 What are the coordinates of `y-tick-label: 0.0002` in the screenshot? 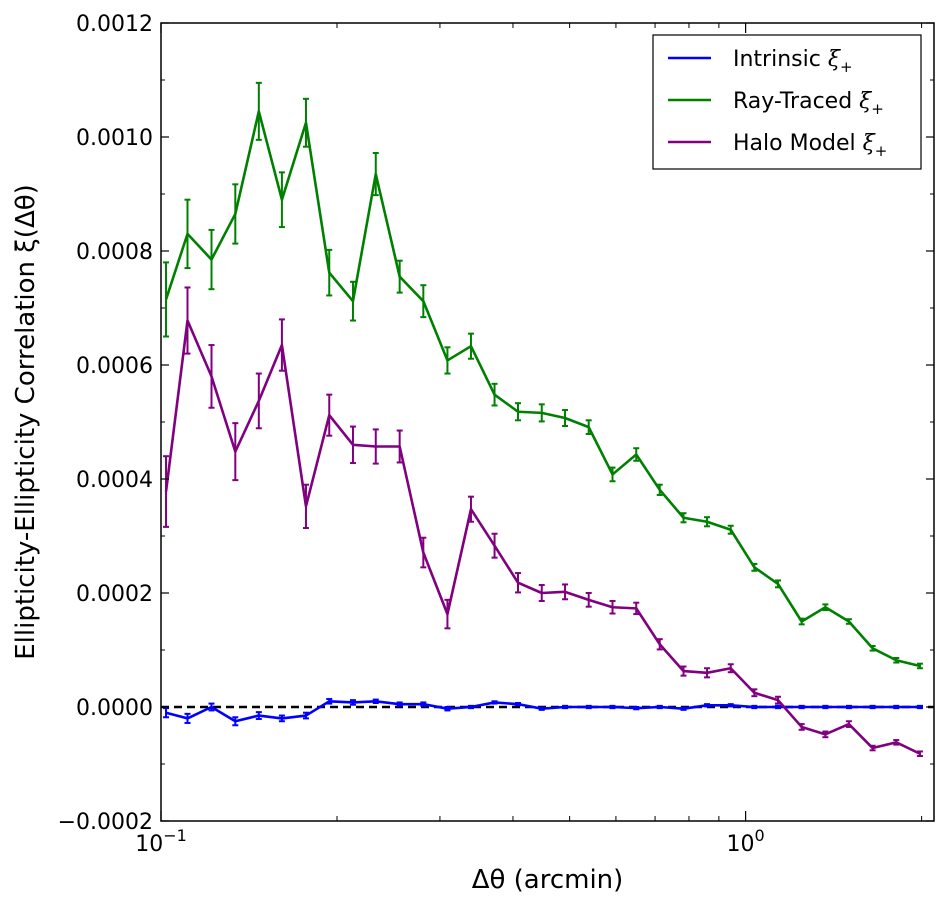 It's located at (114, 594).